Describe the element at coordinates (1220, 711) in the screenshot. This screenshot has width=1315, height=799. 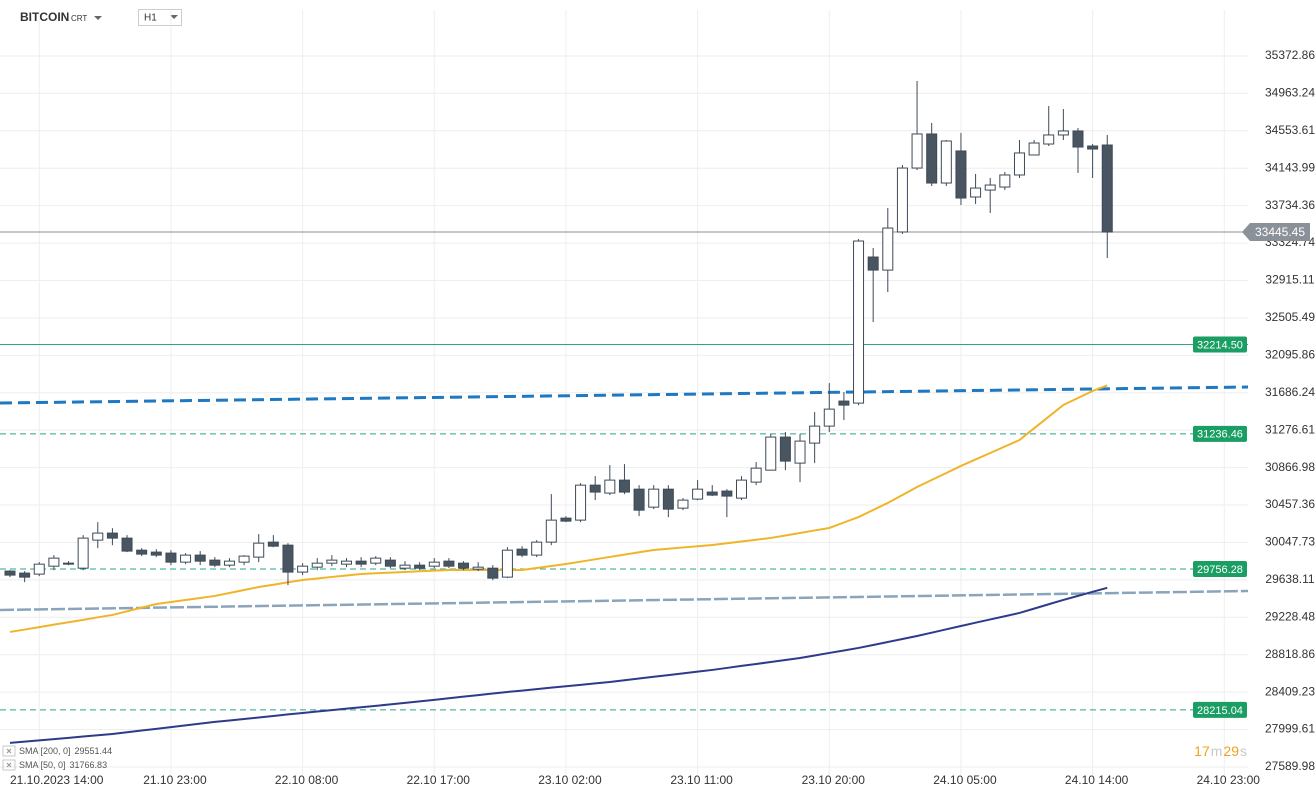
I see `level-label: 28215.04` at that location.